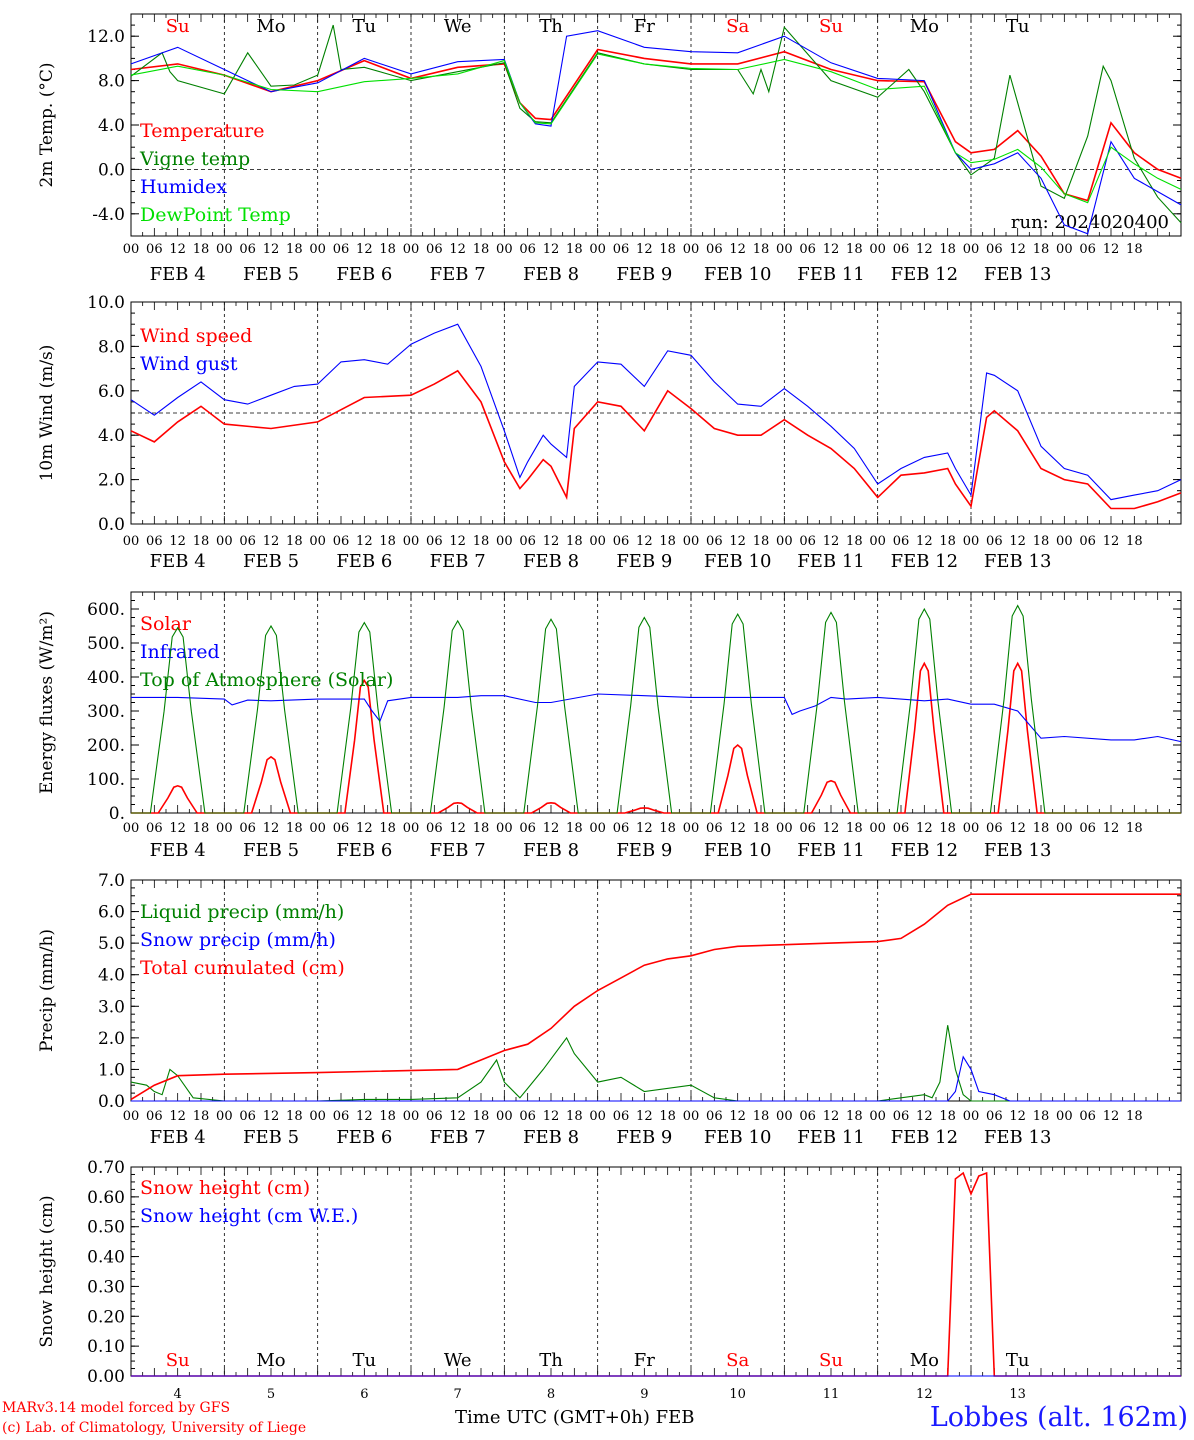 This screenshot has height=1440, width=1194. What do you see at coordinates (271, 1137) in the screenshot?
I see `day-label: FEB 5` at bounding box center [271, 1137].